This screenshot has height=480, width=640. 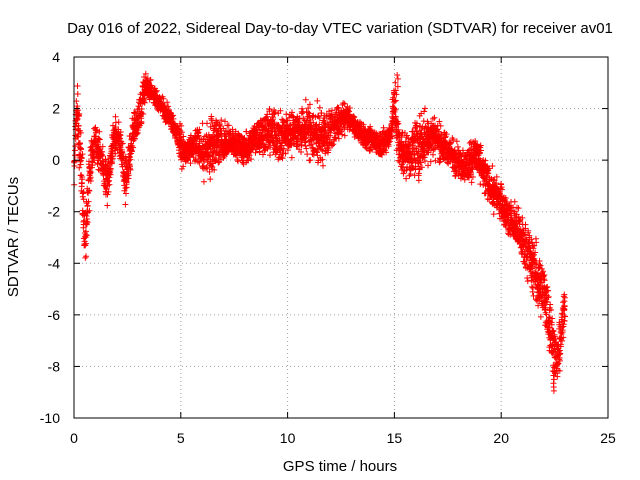 I want to click on y-tick-label: -2, so click(x=54, y=212).